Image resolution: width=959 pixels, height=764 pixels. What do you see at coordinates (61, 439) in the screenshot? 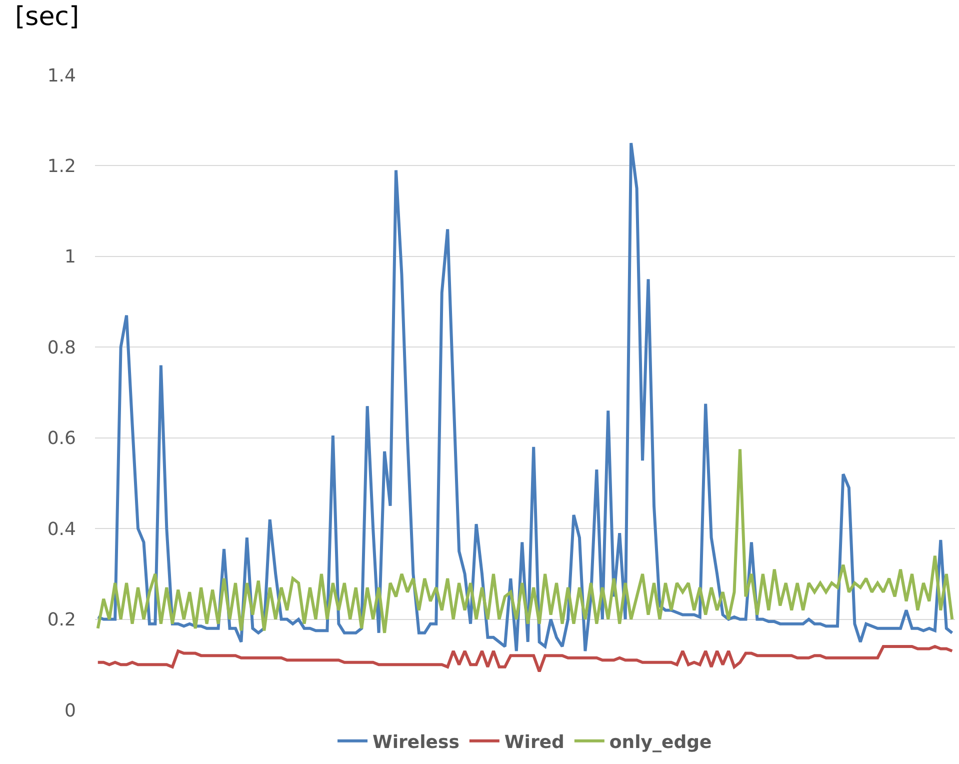
I see `y-tick-label: 0.6` at bounding box center [61, 439].